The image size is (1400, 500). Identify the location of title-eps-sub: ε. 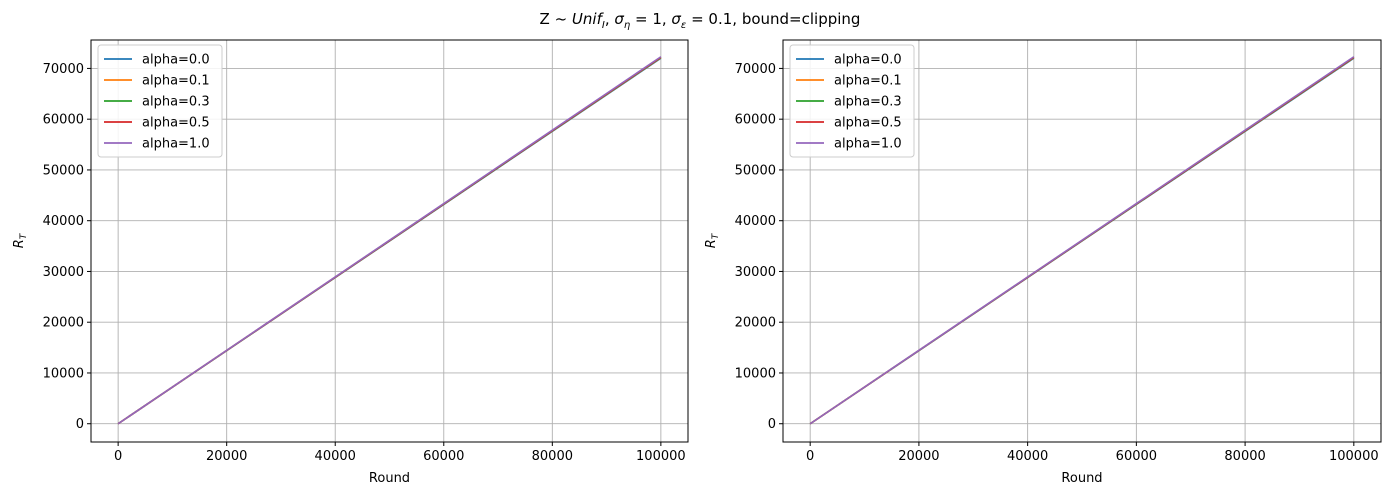
(684, 25).